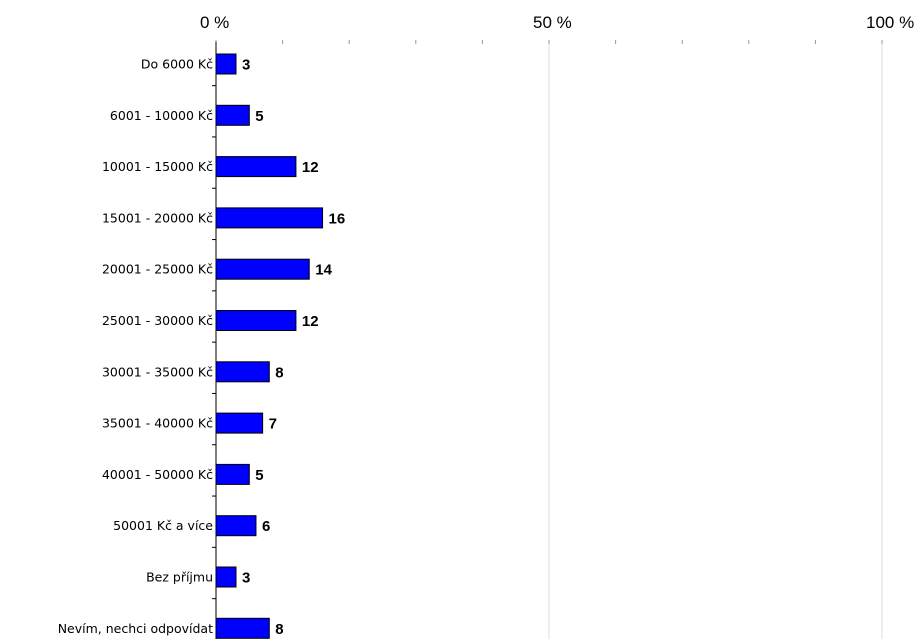 The height and width of the screenshot is (639, 918). I want to click on x-tick-label: 50 %, so click(552, 22).